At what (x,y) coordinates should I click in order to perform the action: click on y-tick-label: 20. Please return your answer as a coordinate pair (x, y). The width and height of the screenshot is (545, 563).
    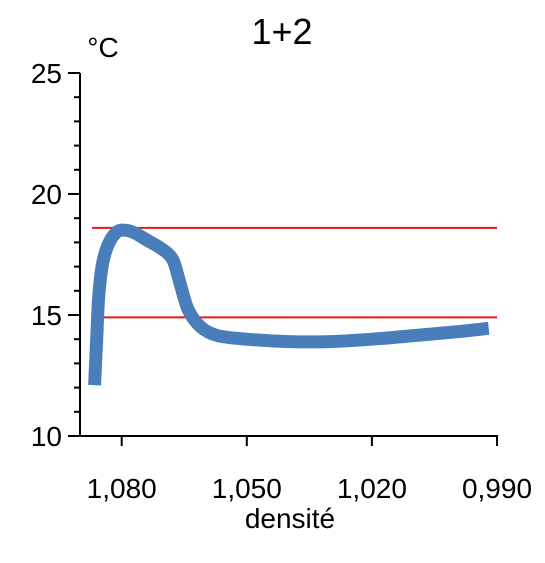
    Looking at the image, I should click on (46, 194).